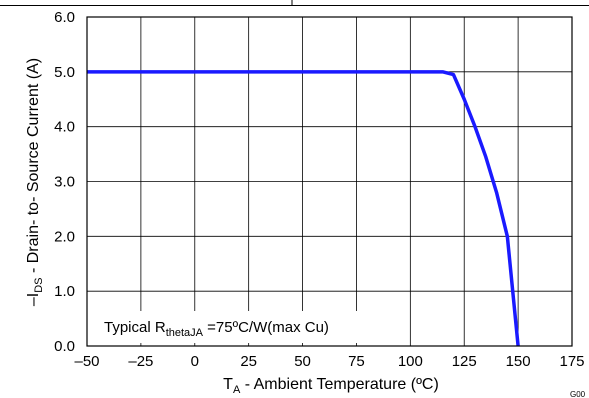 This screenshot has width=589, height=398. I want to click on figure-id: G00, so click(578, 394).